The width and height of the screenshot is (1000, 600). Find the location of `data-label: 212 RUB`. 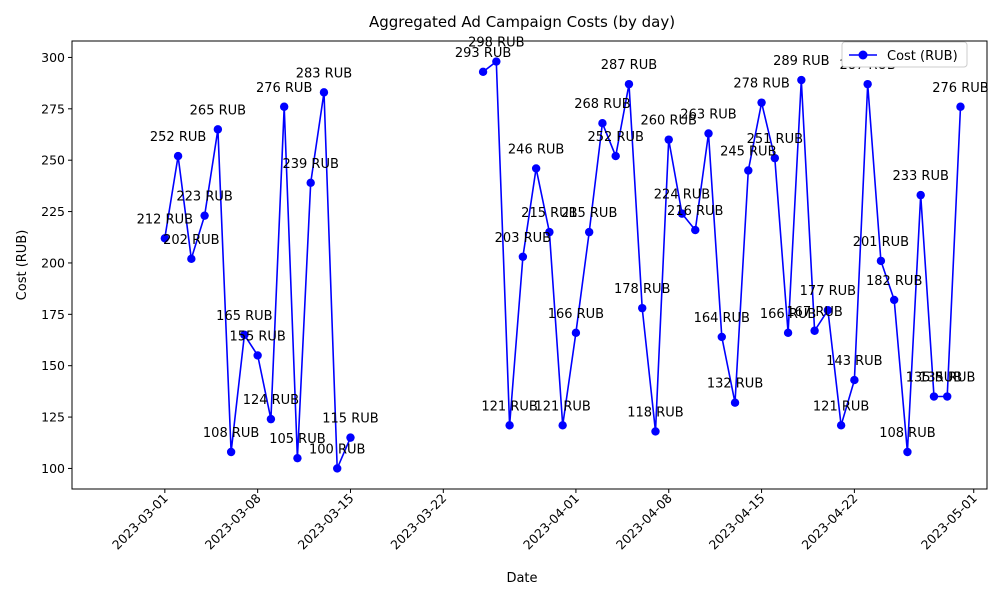

data-label: 212 RUB is located at coordinates (165, 219).